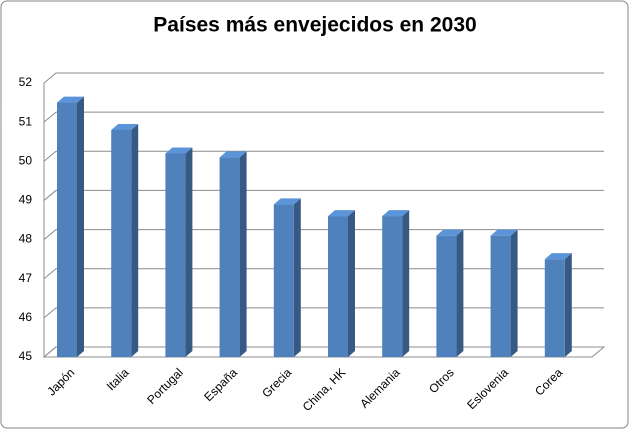 This screenshot has width=630, height=430. Describe the element at coordinates (26, 200) in the screenshot. I see `y-tick-label: 49` at that location.